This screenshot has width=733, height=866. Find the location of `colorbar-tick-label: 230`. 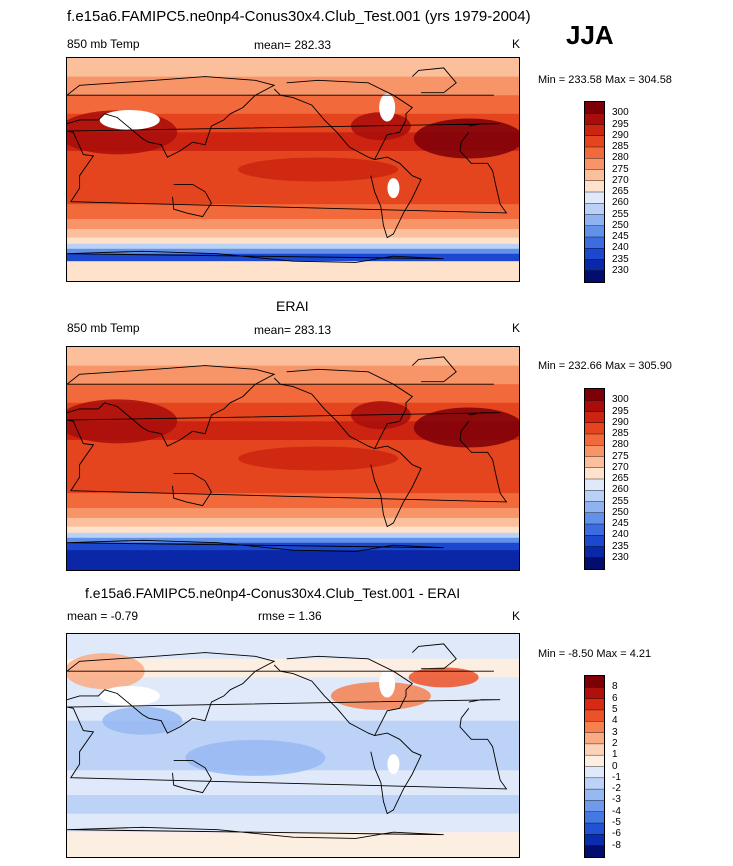

colorbar-tick-label: 230 is located at coordinates (620, 557).